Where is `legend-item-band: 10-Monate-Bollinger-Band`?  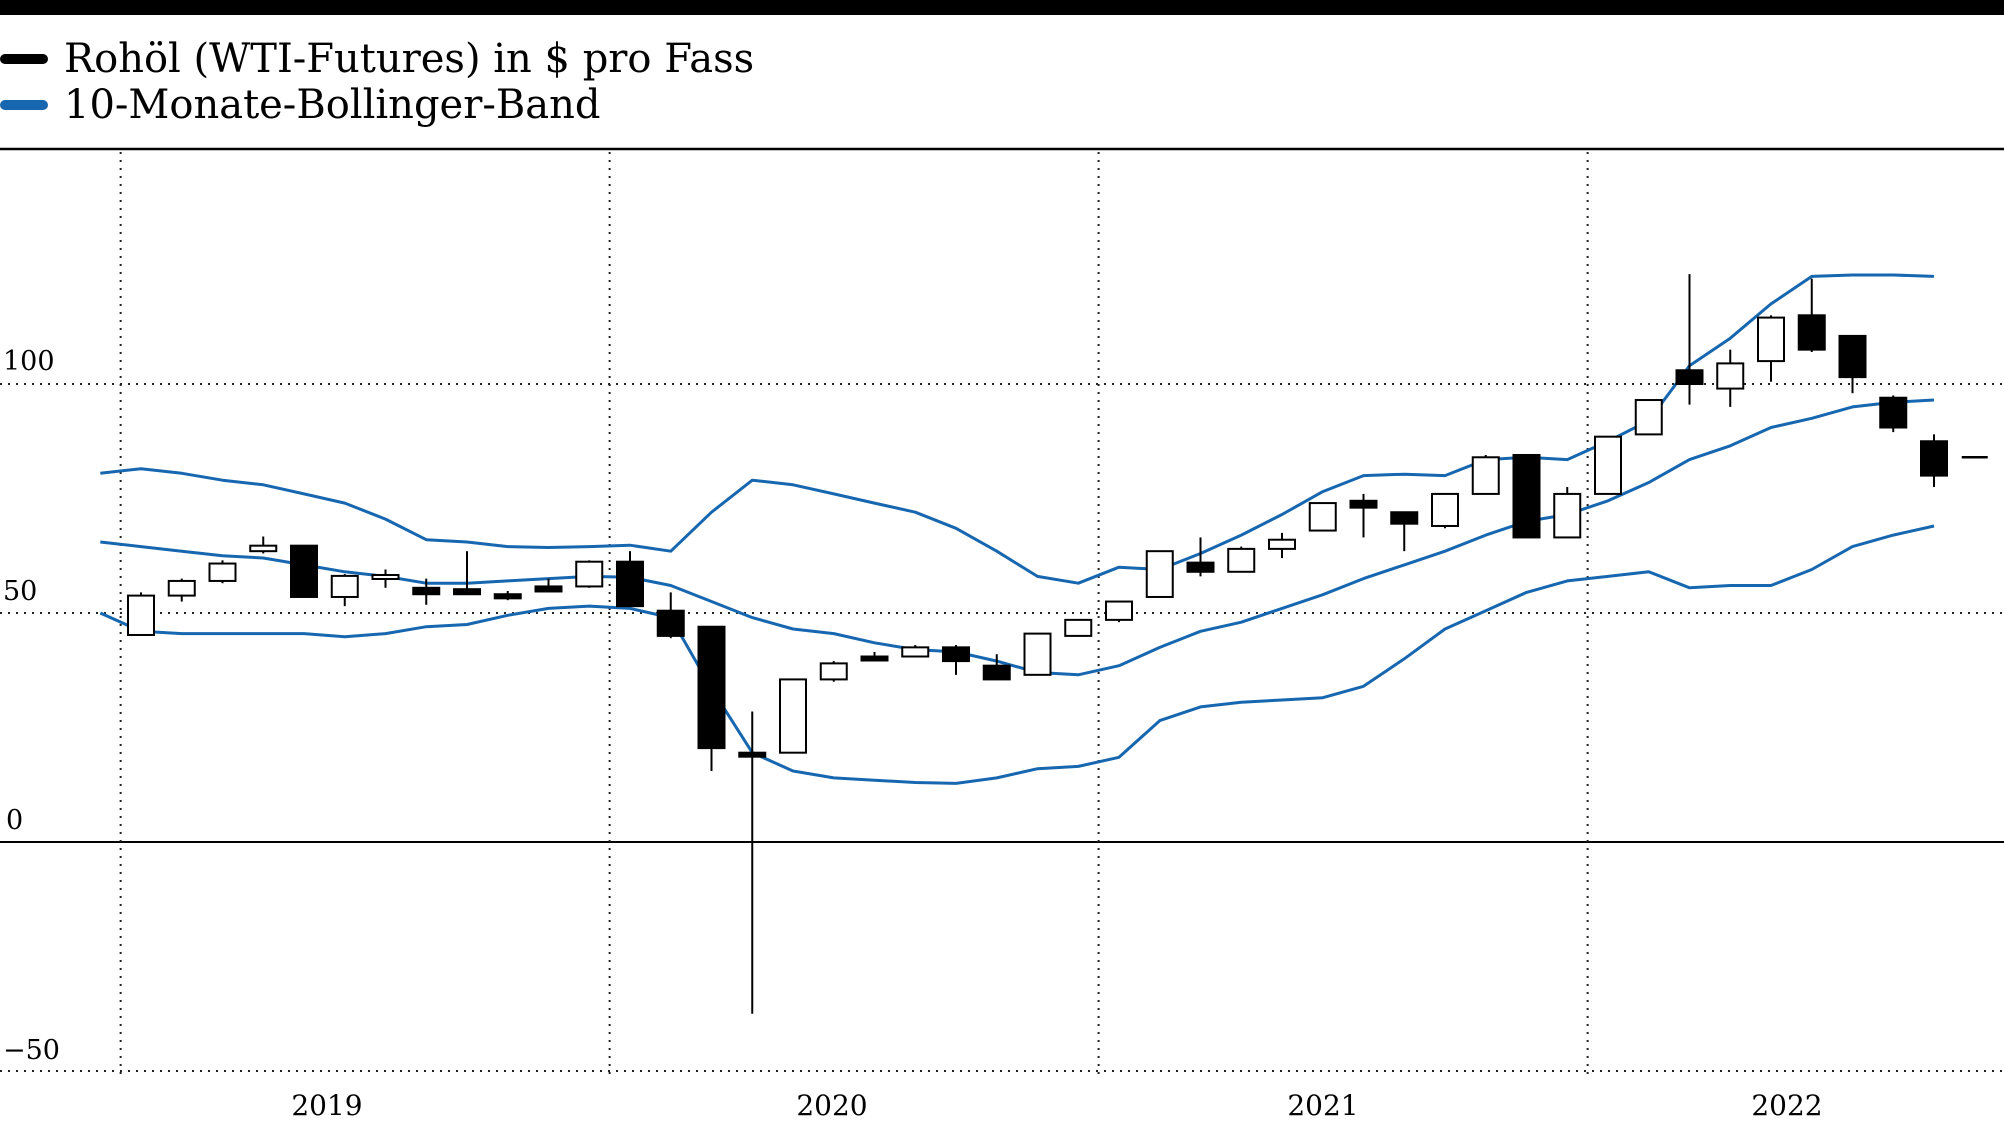 legend-item-band: 10-Monate-Bollinger-Band is located at coordinates (377, 105).